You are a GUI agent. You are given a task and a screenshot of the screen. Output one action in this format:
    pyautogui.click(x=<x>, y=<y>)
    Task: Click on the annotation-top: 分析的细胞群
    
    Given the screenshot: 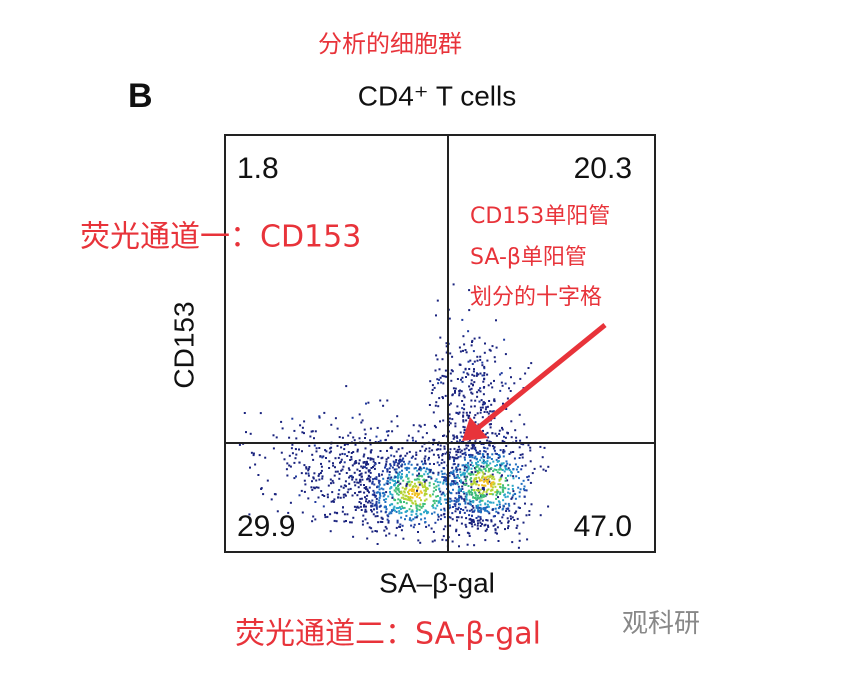 What is the action you would take?
    pyautogui.click(x=390, y=44)
    